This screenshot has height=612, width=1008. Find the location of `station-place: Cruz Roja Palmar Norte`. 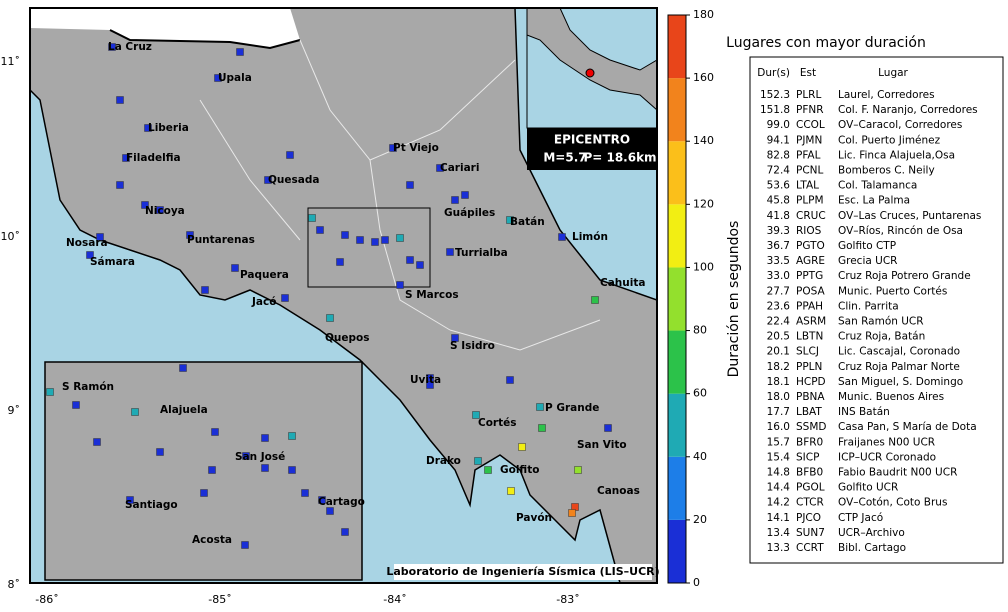

station-place: Cruz Roja Palmar Norte is located at coordinates (899, 367).